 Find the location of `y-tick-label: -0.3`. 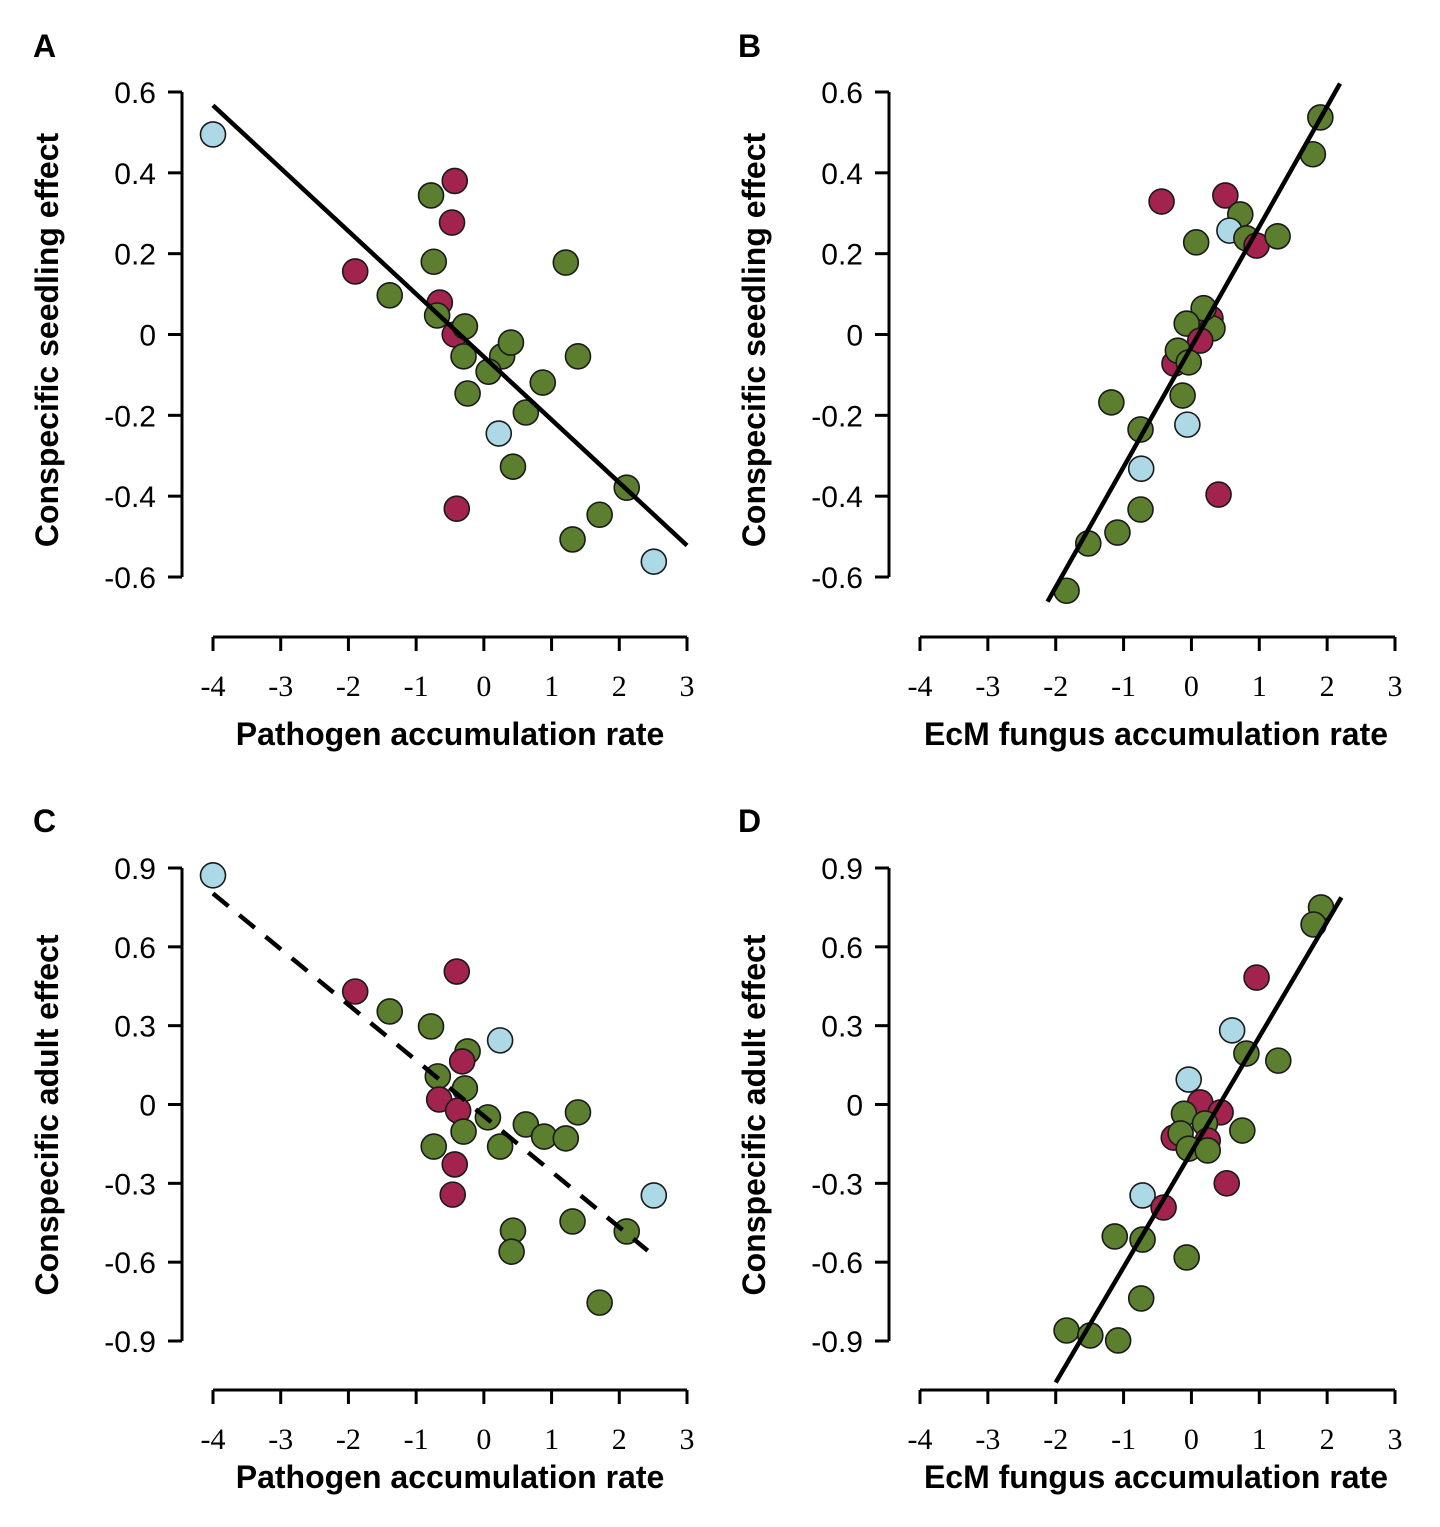

y-tick-label: -0.3 is located at coordinates (130, 1184).